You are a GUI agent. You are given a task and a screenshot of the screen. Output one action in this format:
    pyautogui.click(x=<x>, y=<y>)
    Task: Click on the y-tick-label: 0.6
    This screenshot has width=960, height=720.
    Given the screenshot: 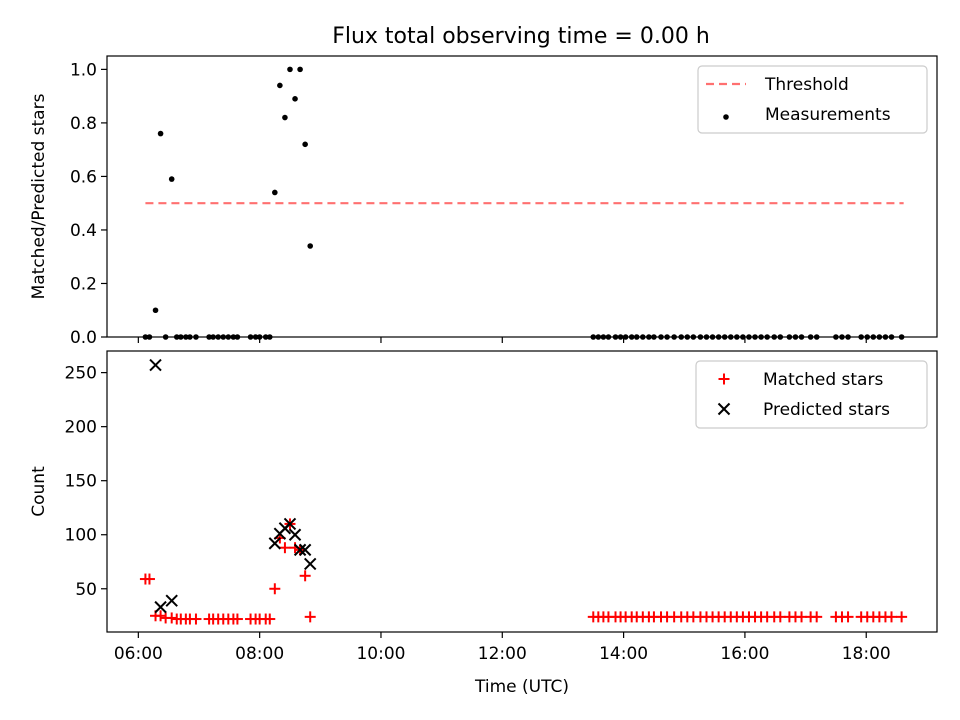 What is the action you would take?
    pyautogui.click(x=83, y=177)
    